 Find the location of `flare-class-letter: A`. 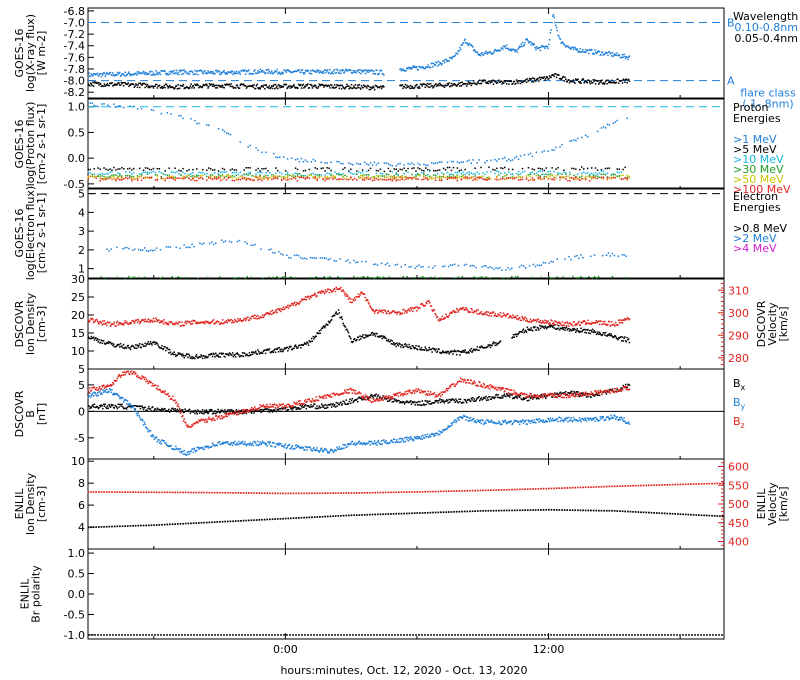

flare-class-letter: A is located at coordinates (731, 81).